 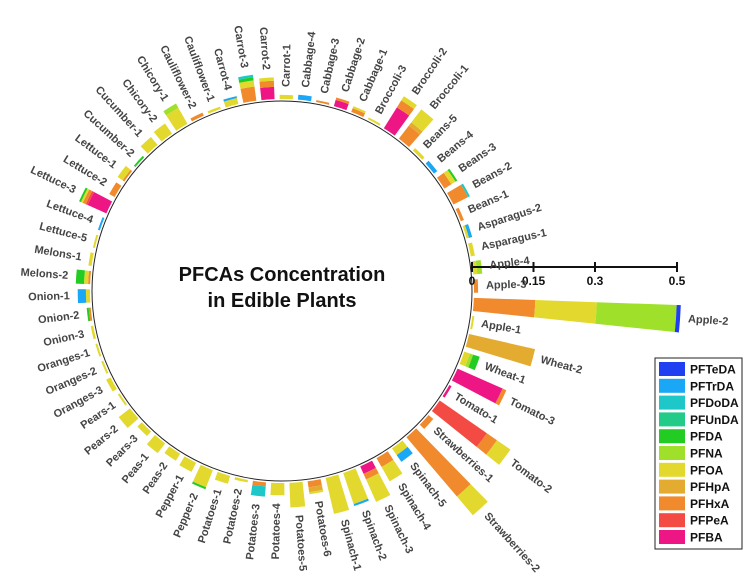 I want to click on scale-tick-label: 0, so click(x=472, y=281).